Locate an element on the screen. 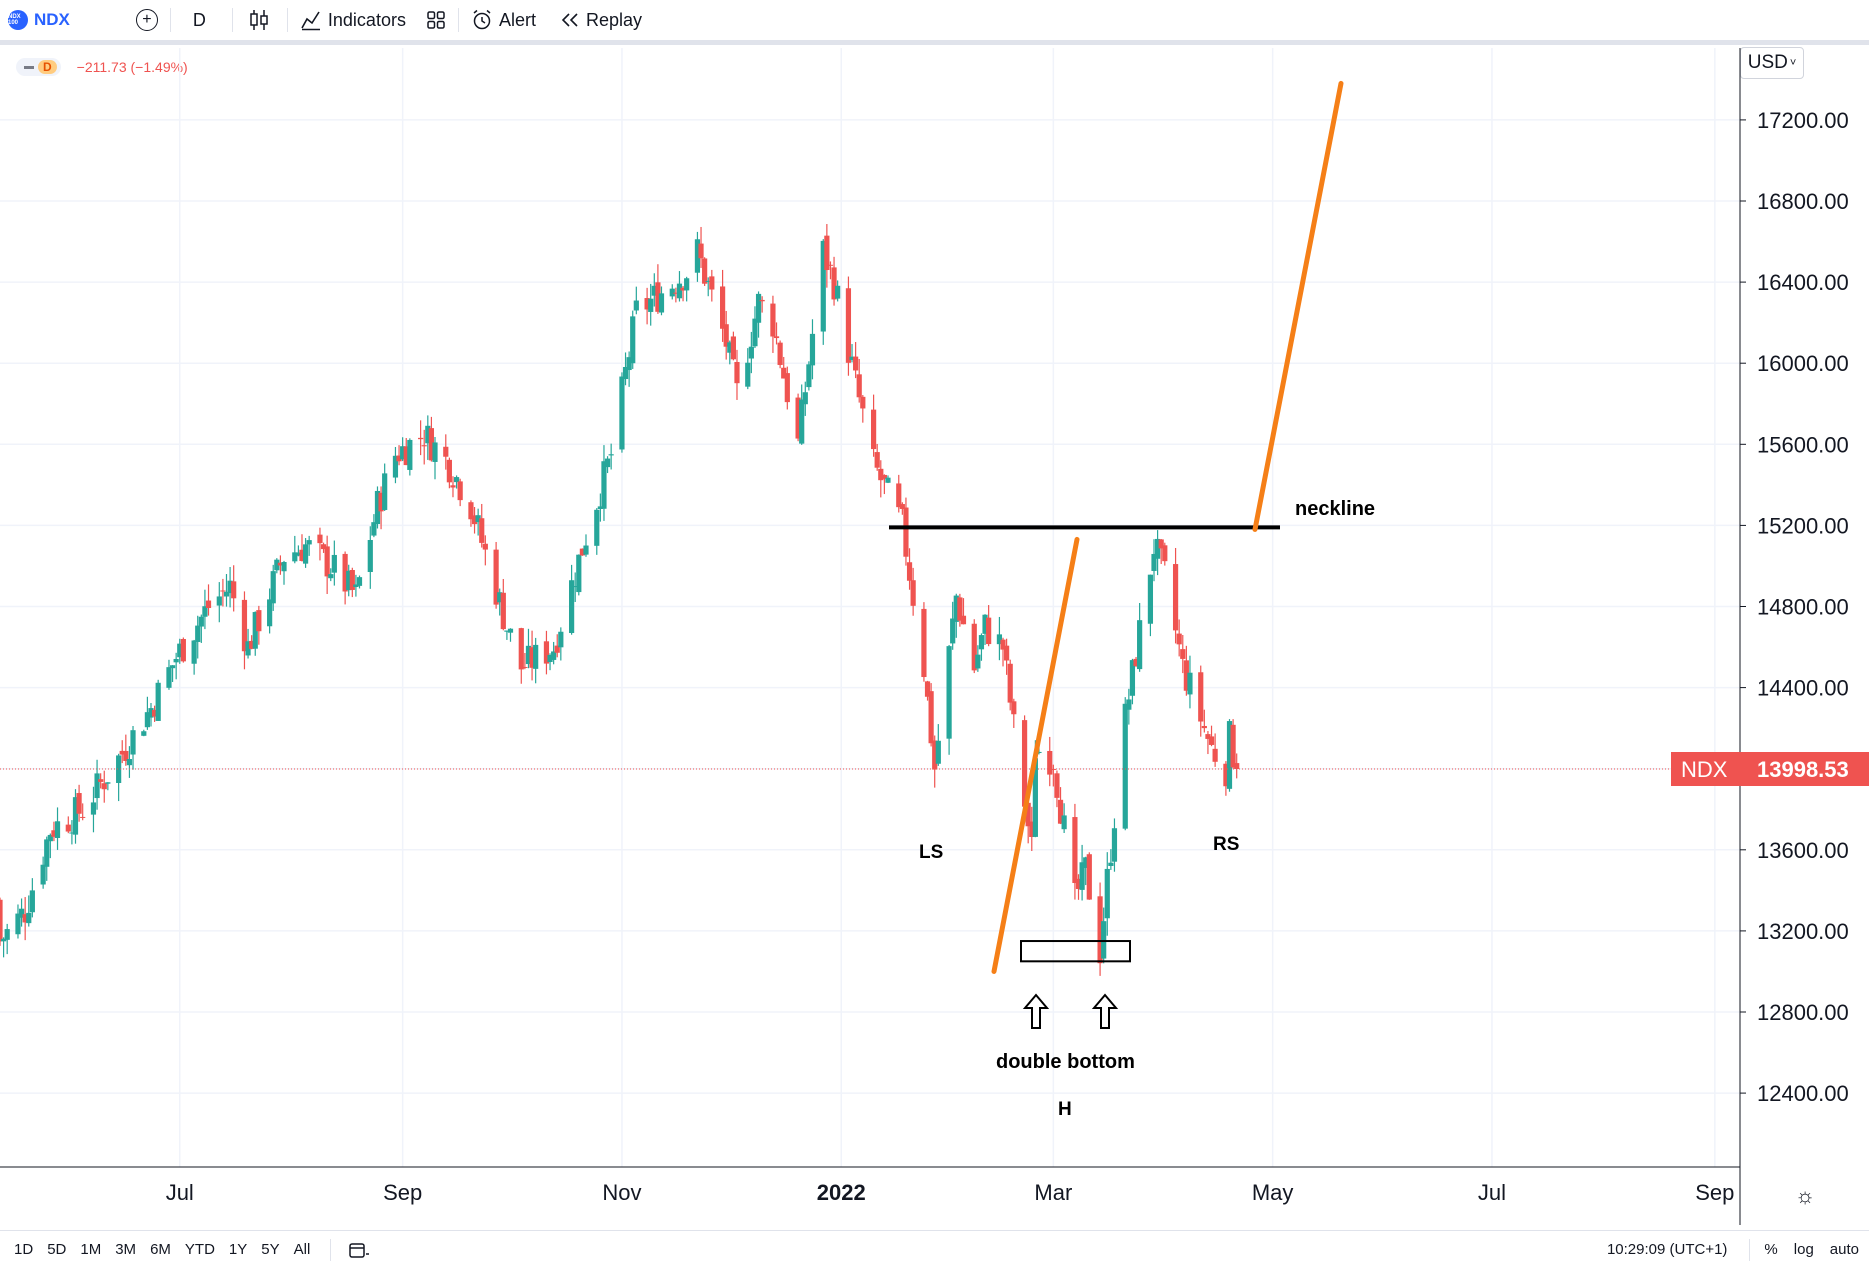 This screenshot has height=1268, width=1869. currency-select: USD ˅ is located at coordinates (1772, 63).